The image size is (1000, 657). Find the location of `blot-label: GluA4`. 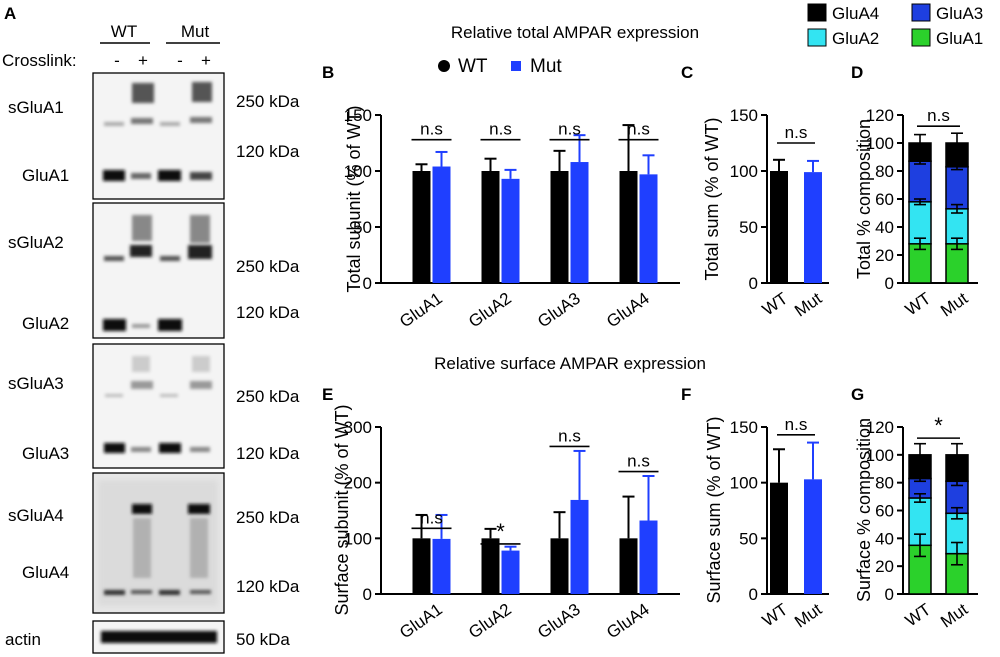

blot-label: GluA4 is located at coordinates (45, 572).